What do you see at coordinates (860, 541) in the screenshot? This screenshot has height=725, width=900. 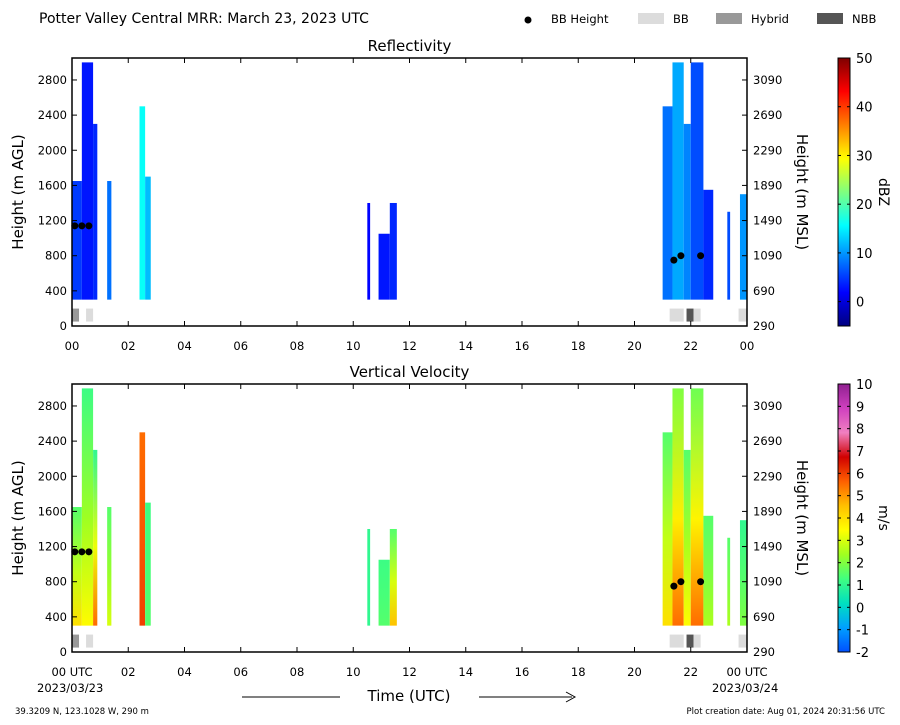 I see `vvel-colorbar-tick-label: 3` at bounding box center [860, 541].